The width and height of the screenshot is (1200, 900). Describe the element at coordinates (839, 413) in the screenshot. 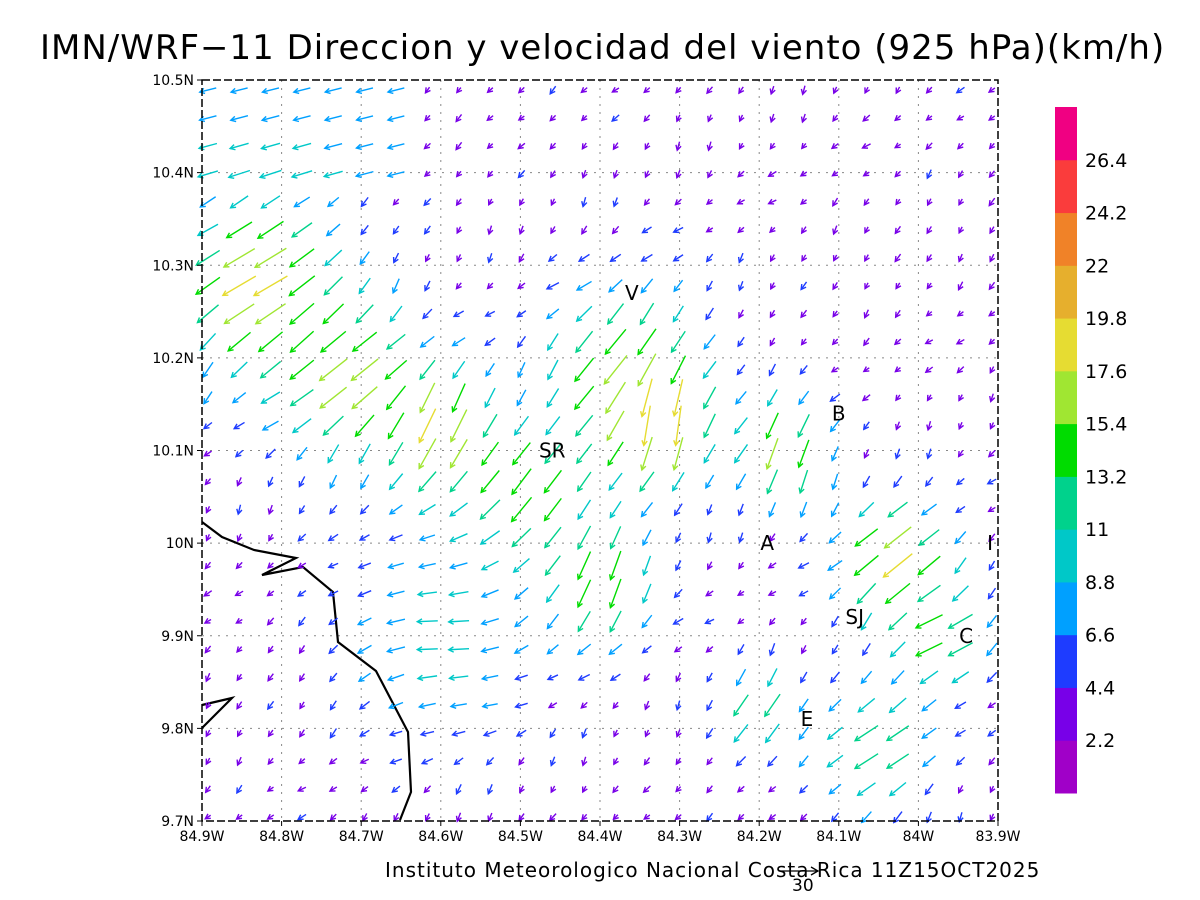

I see `place-label: B` at that location.